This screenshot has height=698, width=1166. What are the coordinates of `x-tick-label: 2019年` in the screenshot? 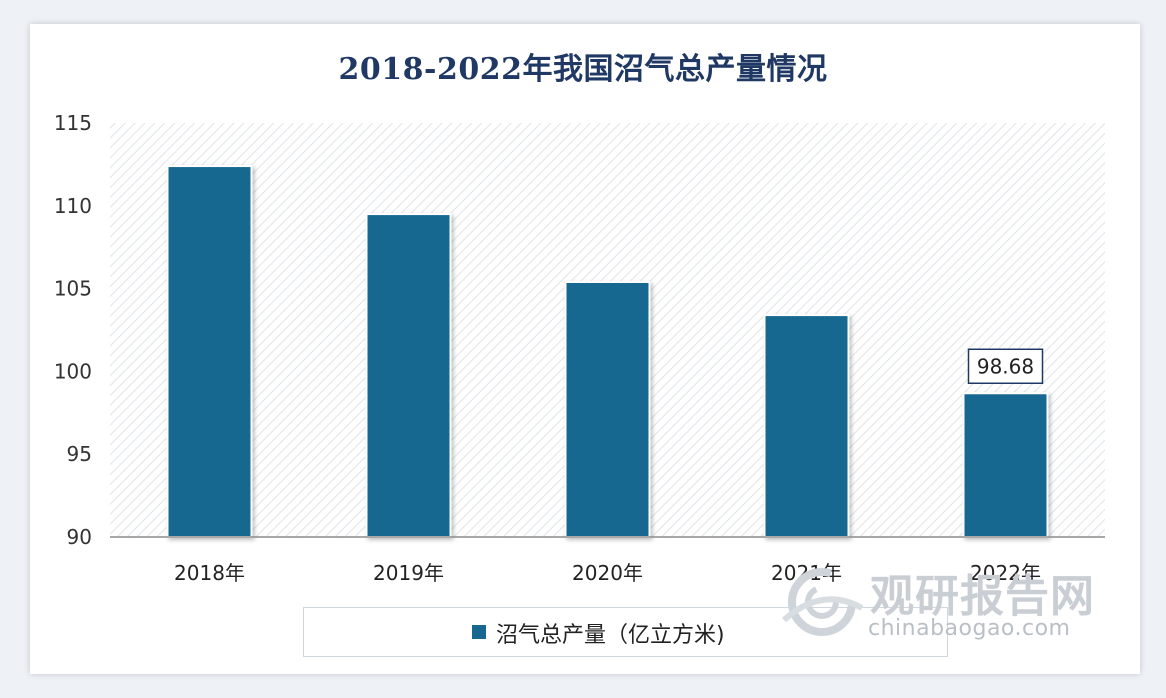 It's located at (408, 573).